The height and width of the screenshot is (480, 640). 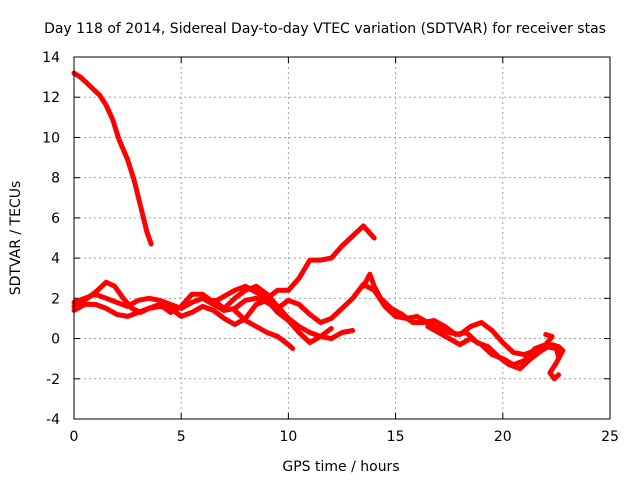 I want to click on x-tick-label: 20, so click(x=503, y=437).